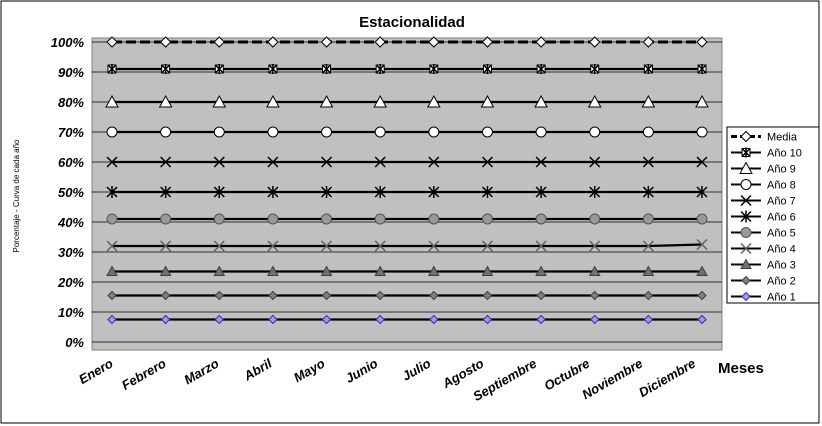 Image resolution: width=822 pixels, height=426 pixels. What do you see at coordinates (781, 266) in the screenshot?
I see `legend-label: Año 3` at bounding box center [781, 266].